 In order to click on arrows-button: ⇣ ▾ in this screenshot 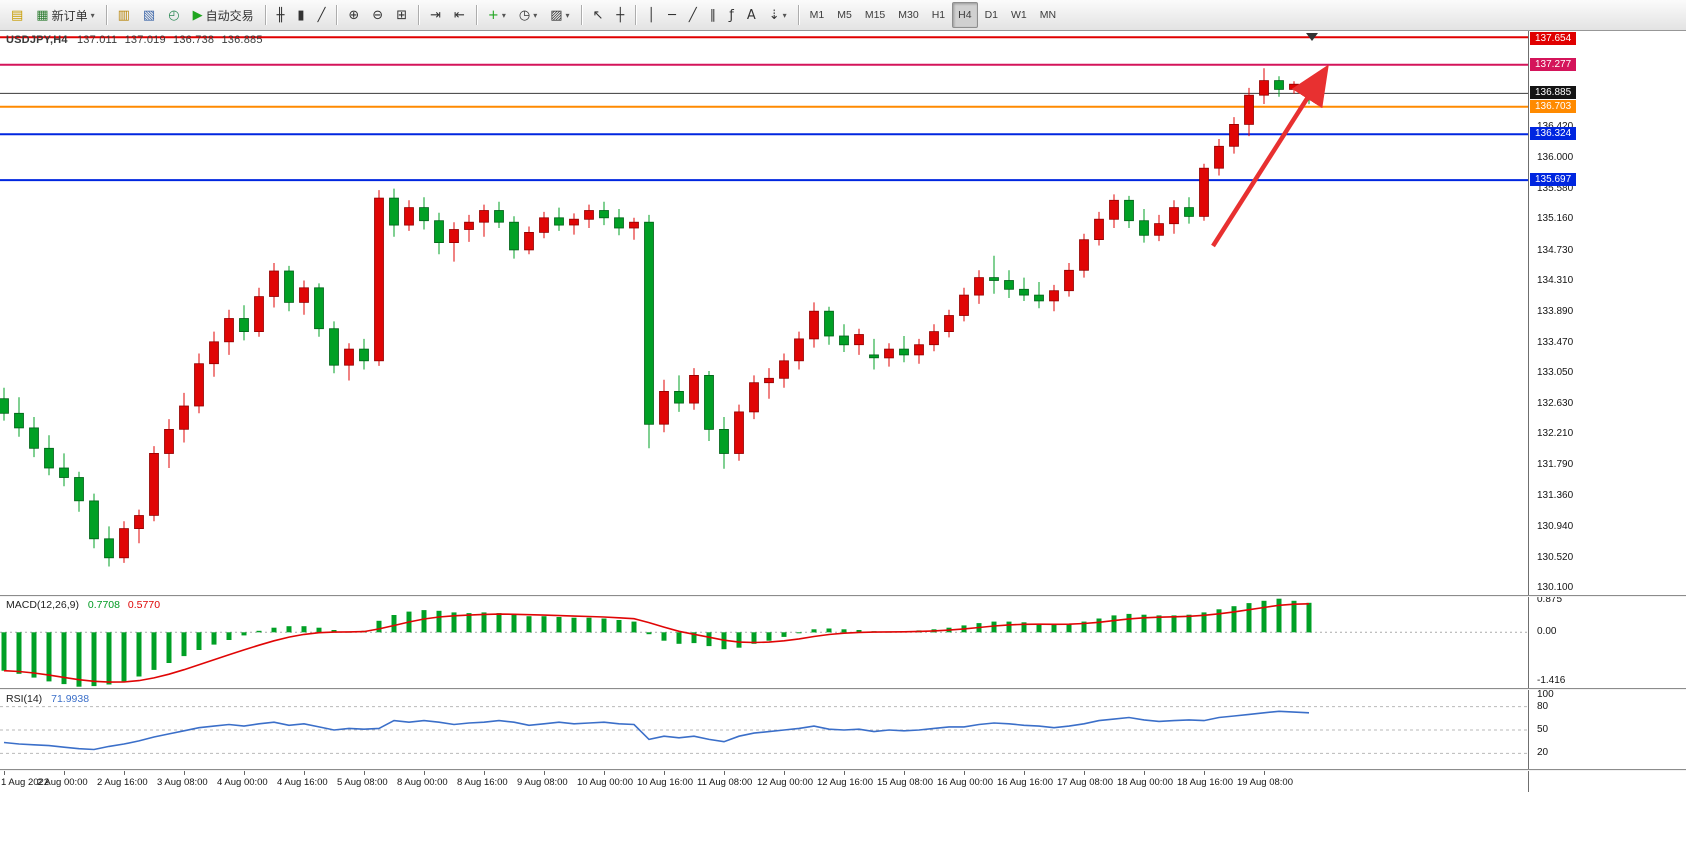, I will do `click(778, 15)`.